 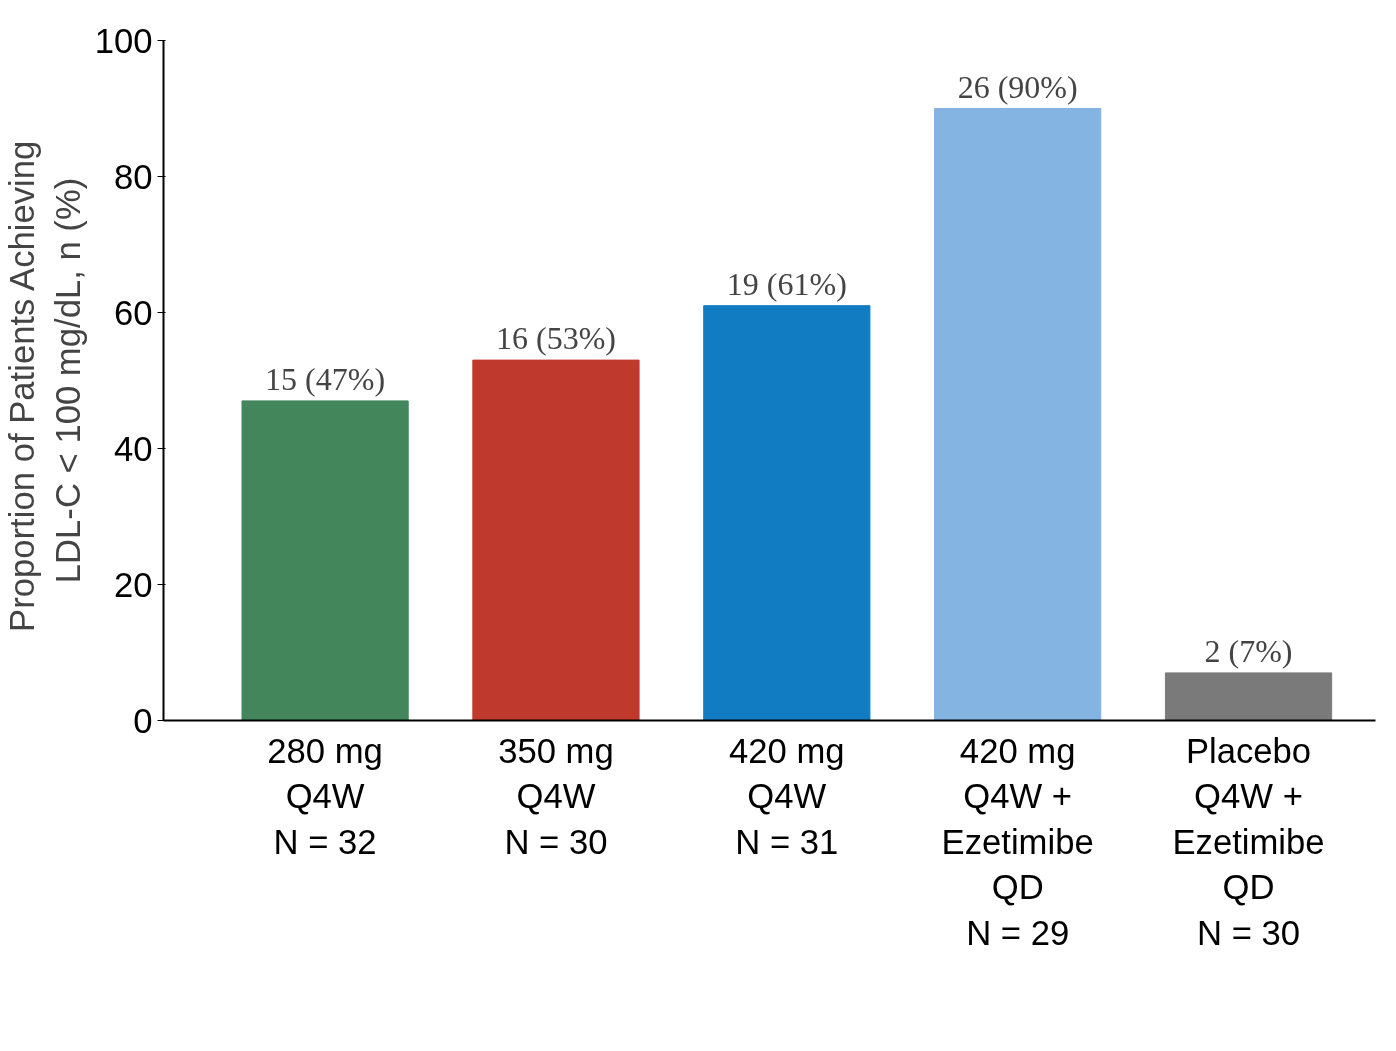 What do you see at coordinates (786, 283) in the screenshot?
I see `data-label: 19 (61%)` at bounding box center [786, 283].